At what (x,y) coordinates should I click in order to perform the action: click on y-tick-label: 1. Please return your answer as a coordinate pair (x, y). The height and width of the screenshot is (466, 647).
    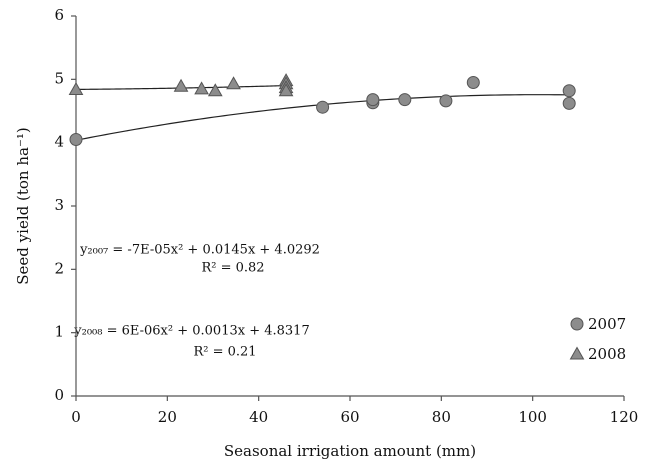
    Looking at the image, I should click on (59, 332).